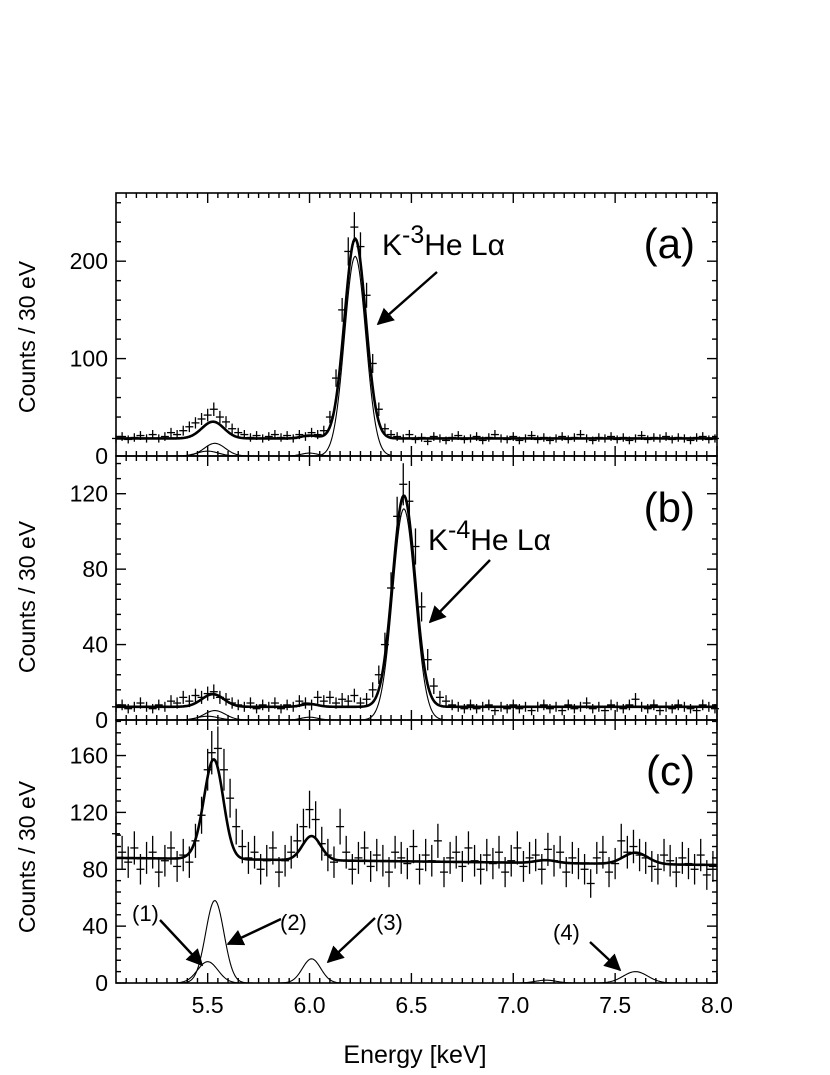 The width and height of the screenshot is (830, 1075). Describe the element at coordinates (101, 720) in the screenshot. I see `y-tick-label-b: 0` at that location.